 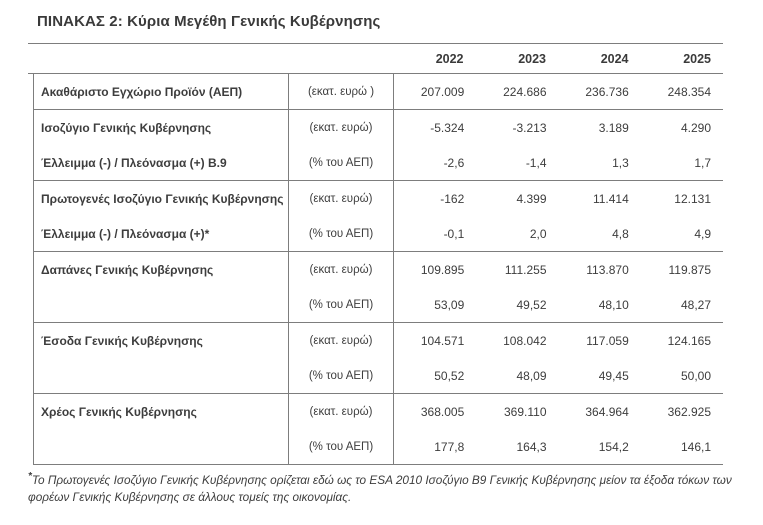 What do you see at coordinates (161, 127) in the screenshot?
I see `row-label: Ισοζύγιο Γενικής Κυβέρνησης` at bounding box center [161, 127].